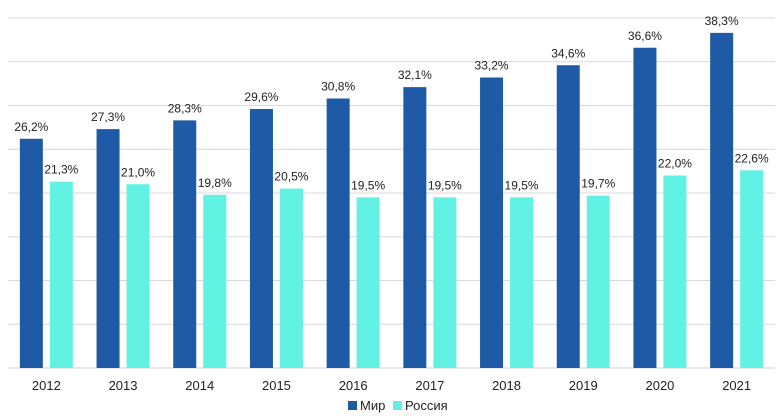 The width and height of the screenshot is (783, 417). Describe the element at coordinates (736, 385) in the screenshot. I see `x-tick-label-2021: 2021` at that location.